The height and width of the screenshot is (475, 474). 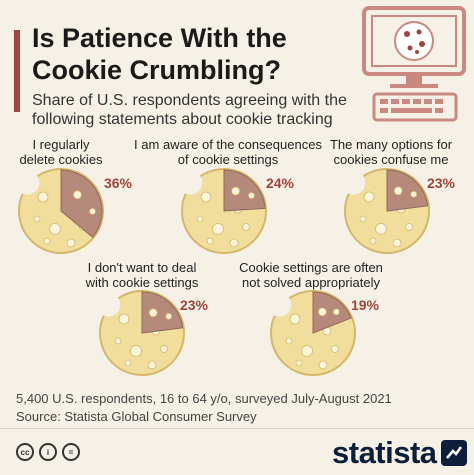 What do you see at coordinates (391, 159) in the screenshot?
I see `category-label-3-line-2: cookies confuse me` at bounding box center [391, 159].